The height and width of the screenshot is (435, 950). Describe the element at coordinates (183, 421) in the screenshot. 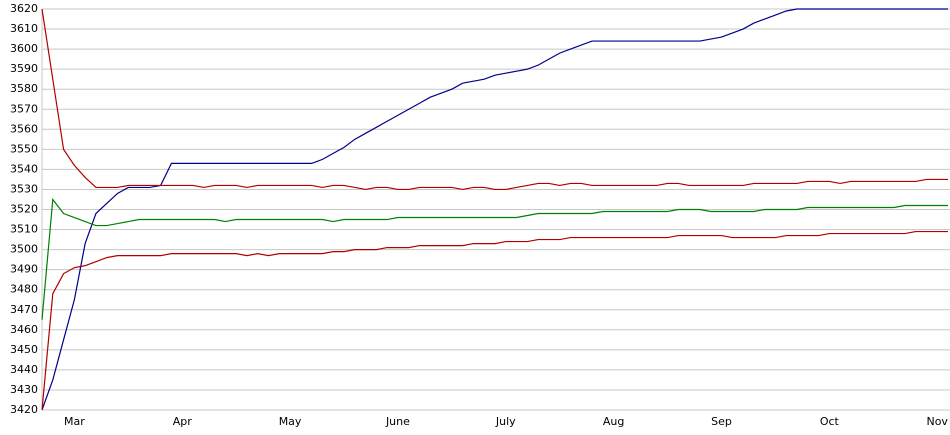

I see `x-tick-label: Apr` at that location.